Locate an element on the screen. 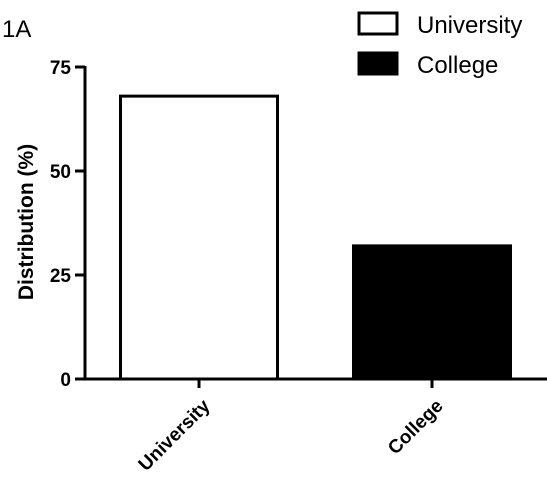 This screenshot has width=547, height=489. y-tick-label: 50 is located at coordinates (60, 172).